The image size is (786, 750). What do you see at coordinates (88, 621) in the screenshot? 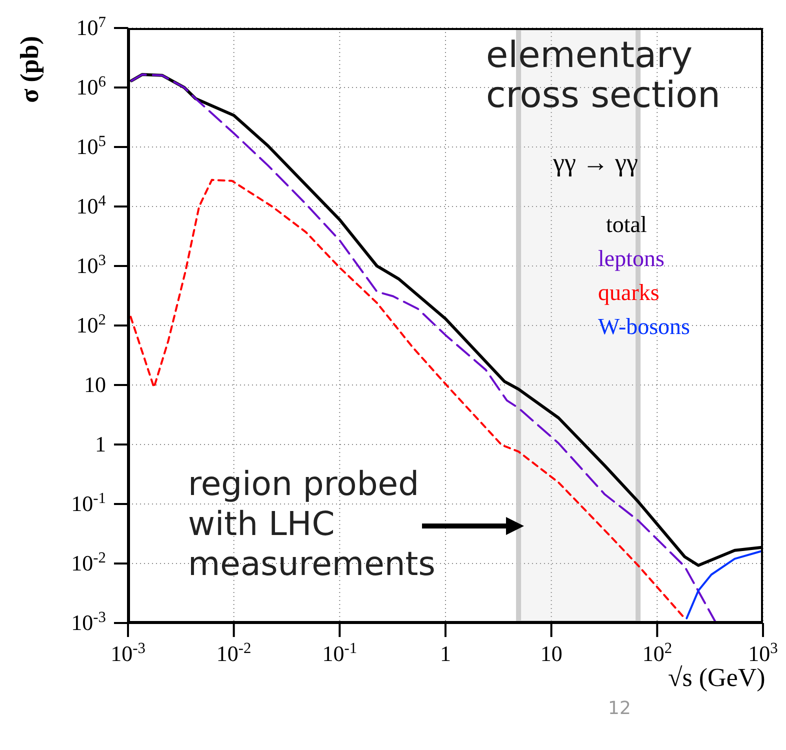
I see `y-tick-label: 10$^{-3}$` at bounding box center [88, 621].